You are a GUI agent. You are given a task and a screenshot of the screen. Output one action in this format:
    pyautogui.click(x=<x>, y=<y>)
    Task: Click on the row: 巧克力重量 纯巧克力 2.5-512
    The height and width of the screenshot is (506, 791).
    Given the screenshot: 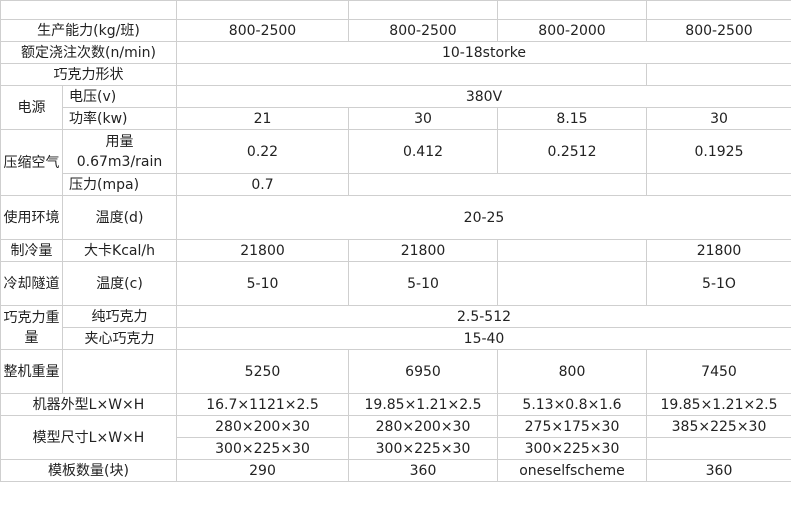 What is the action you would take?
    pyautogui.click(x=395, y=327)
    